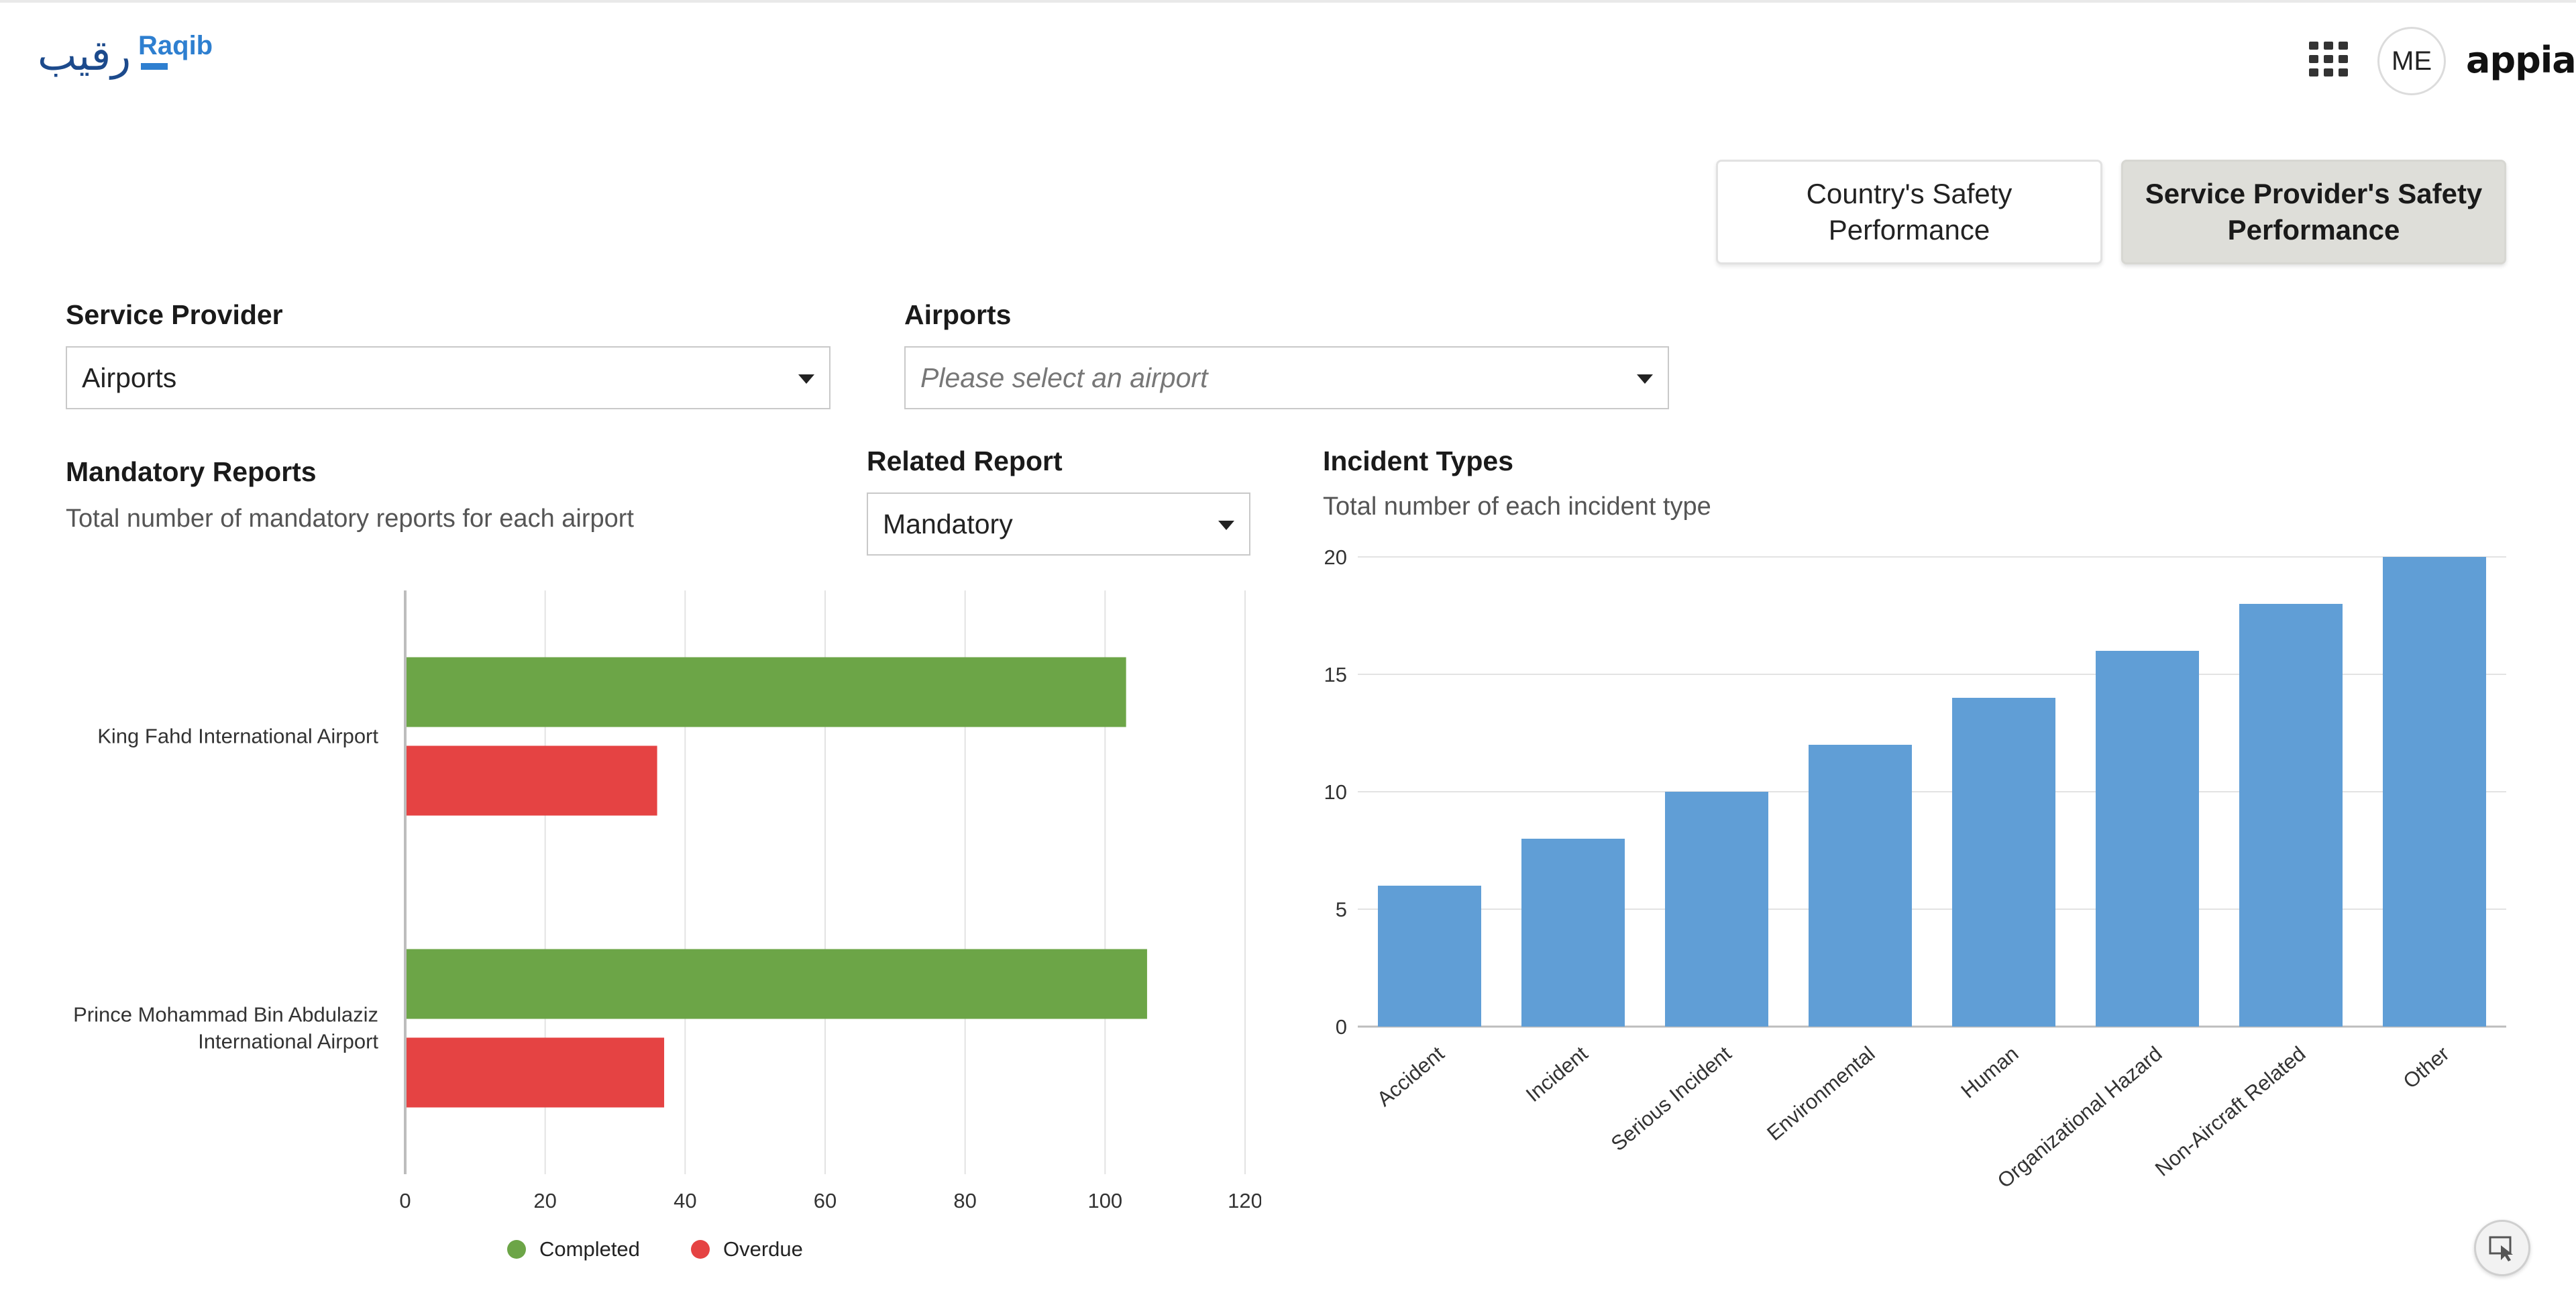  Describe the element at coordinates (154, 66) in the screenshot. I see `logo-underline` at that location.